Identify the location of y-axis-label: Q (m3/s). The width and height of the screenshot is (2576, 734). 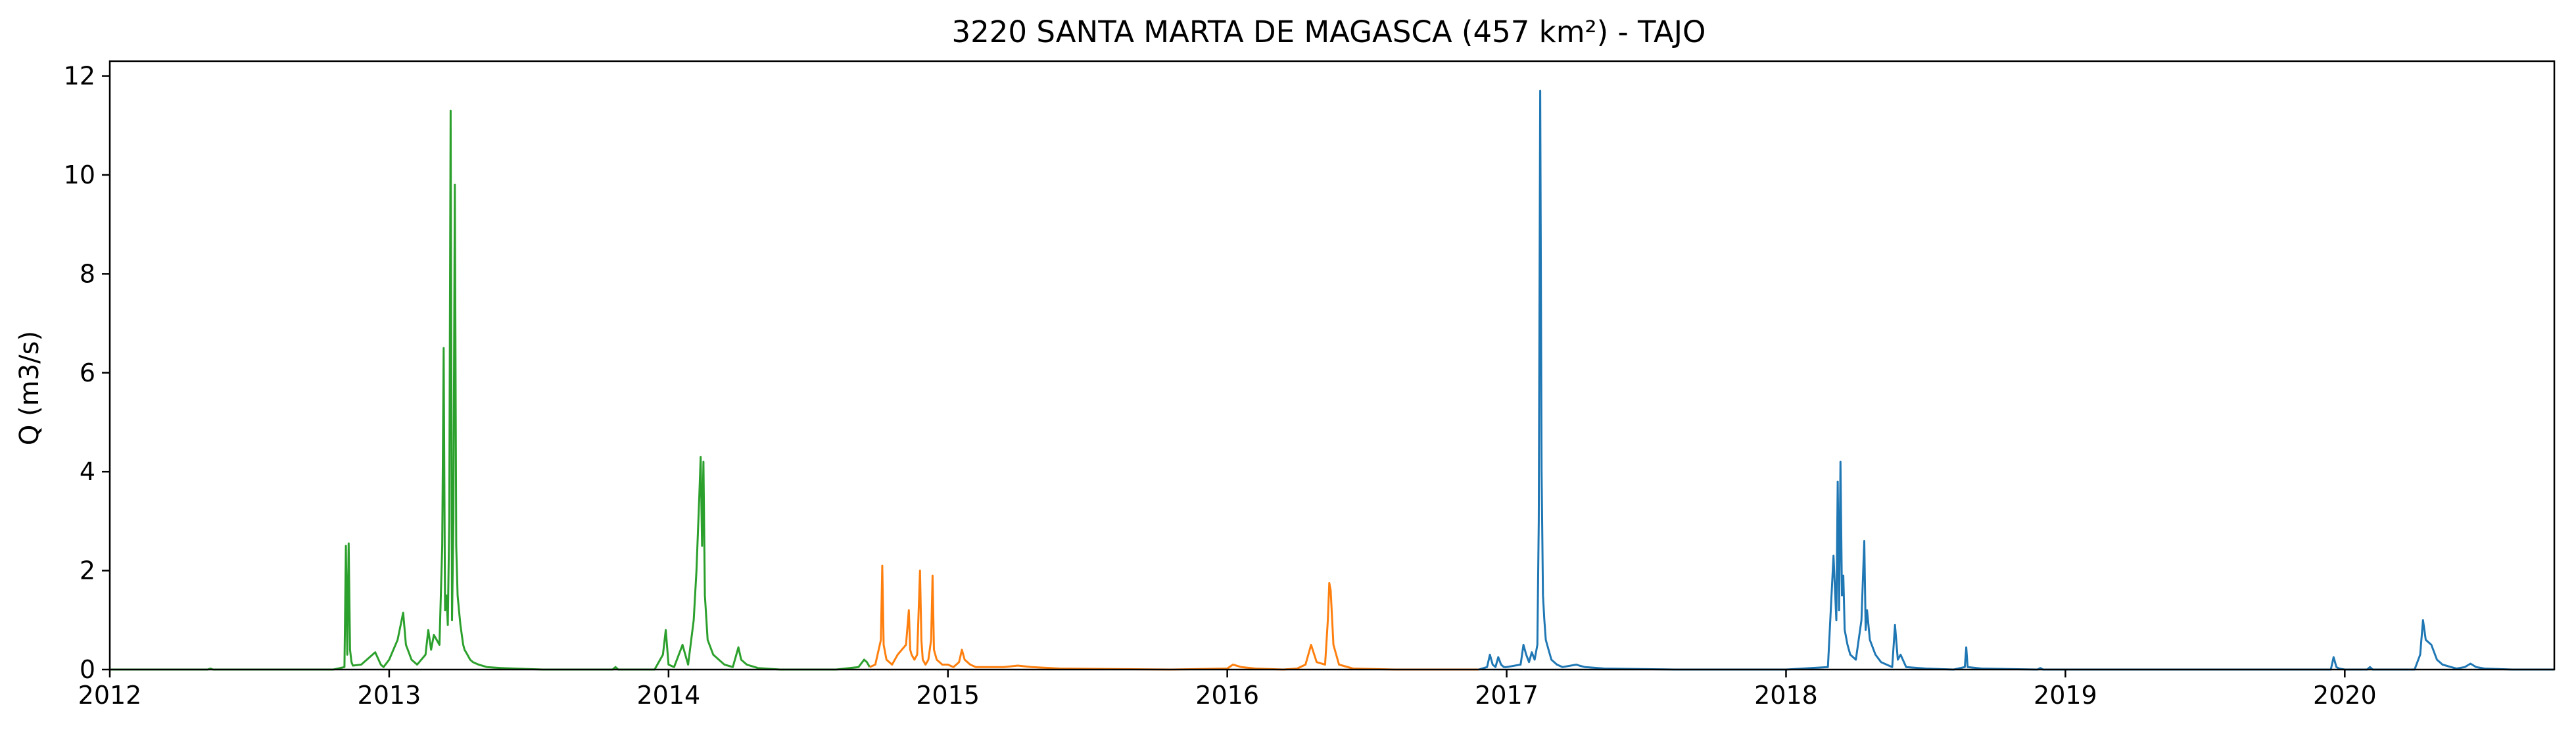
(30, 388).